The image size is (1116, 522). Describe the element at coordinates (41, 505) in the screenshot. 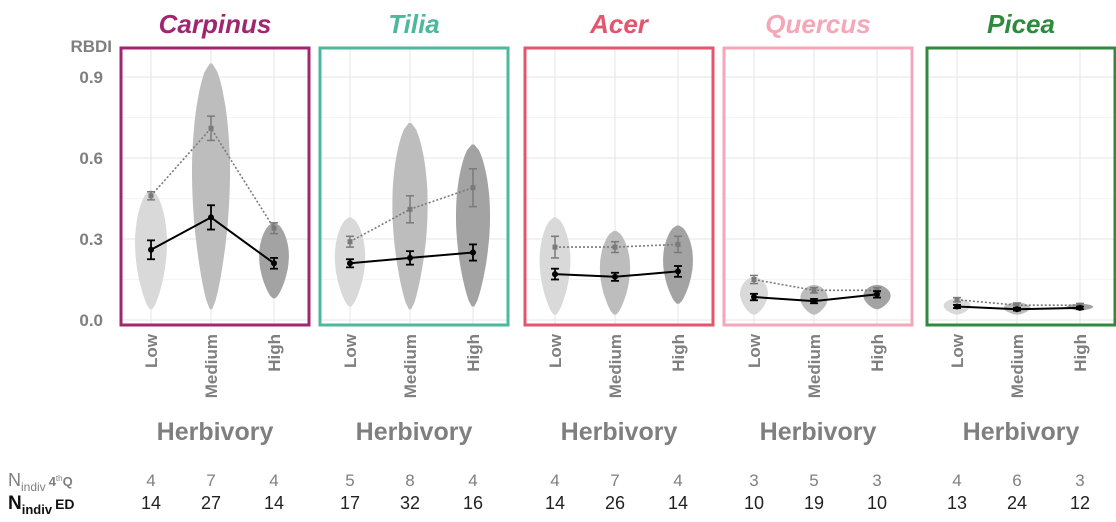

I see `n-ed-label: Nindiv ED` at that location.